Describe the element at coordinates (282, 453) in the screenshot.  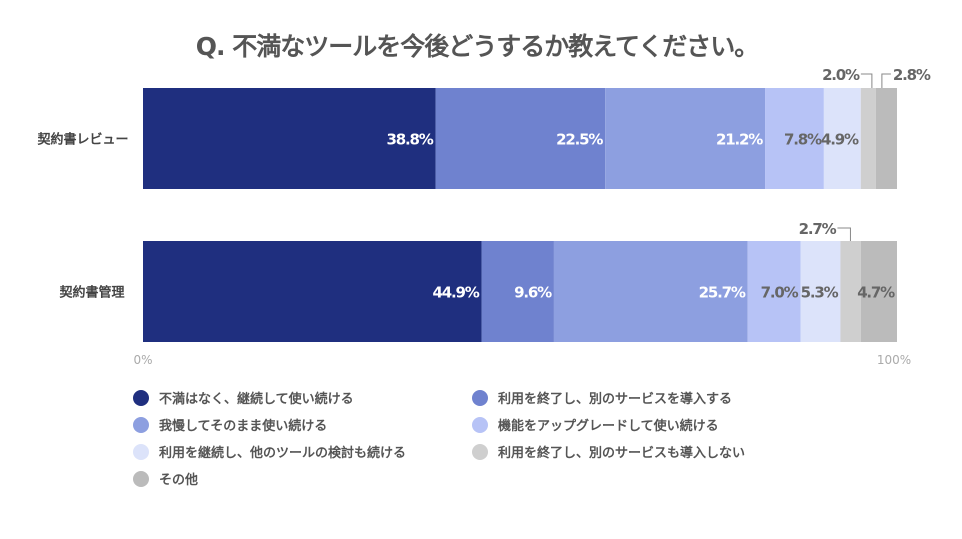
I see `legend-label: 利用を継続し、他のツールの検討も続ける` at that location.